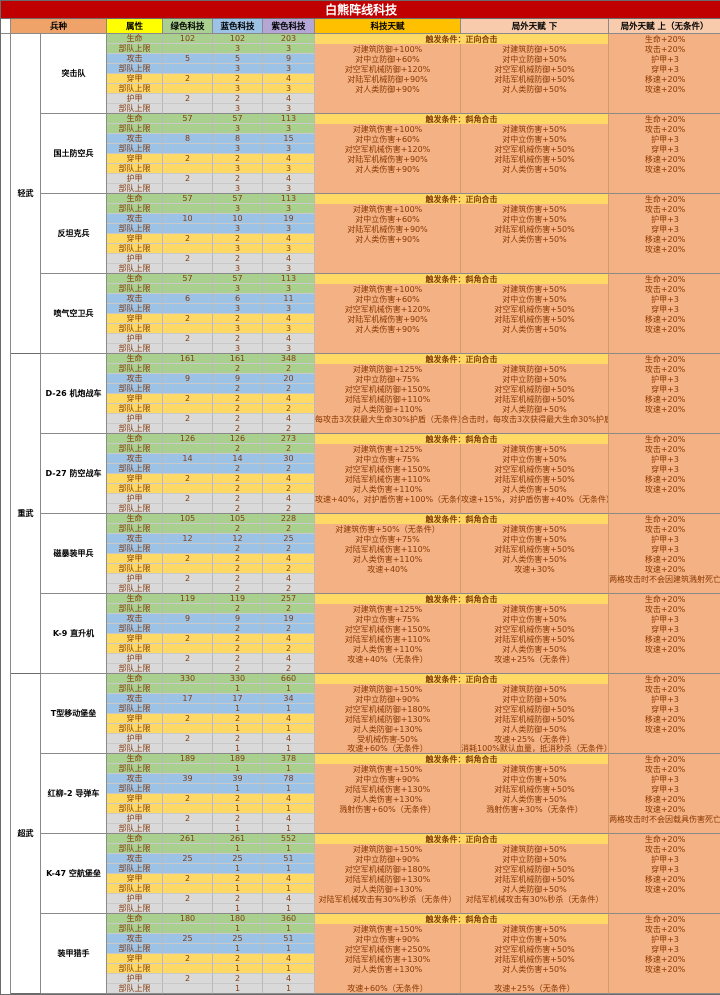 Image resolution: width=720 pixels, height=995 pixels. I want to click on attr-label-cell: 护甲, so click(135, 819).